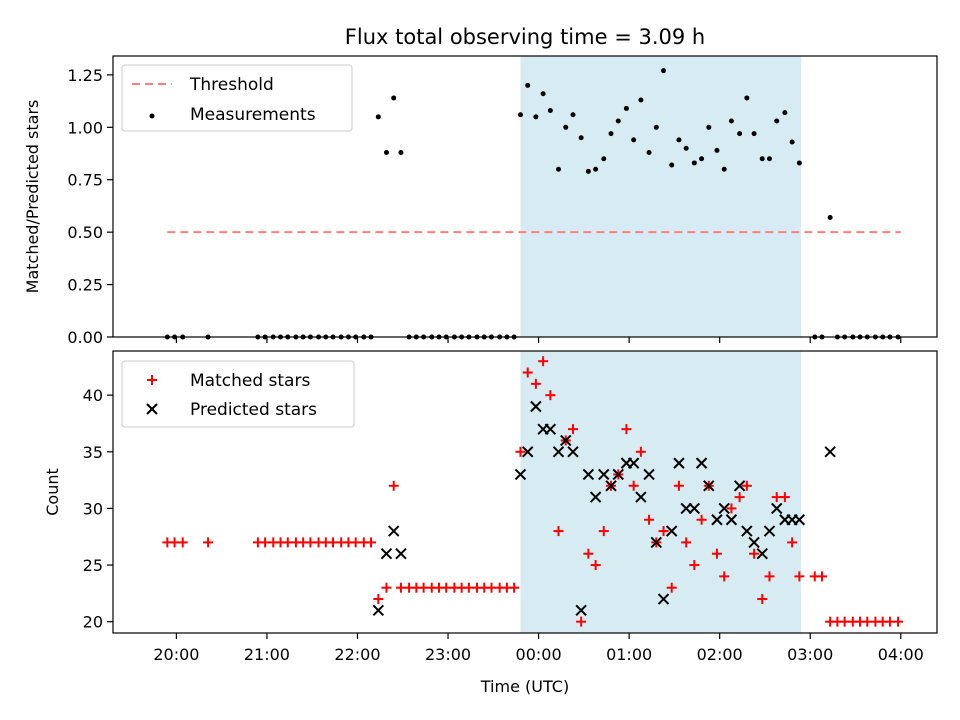  I want to click on chart-title: Flux total observing time = 3.09 h, so click(525, 37).